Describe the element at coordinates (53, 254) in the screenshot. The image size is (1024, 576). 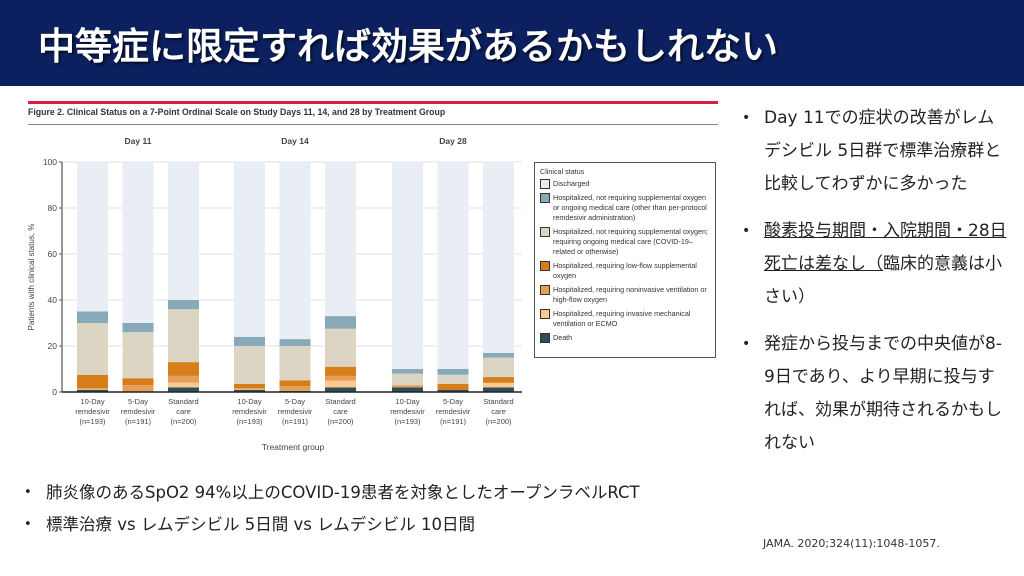
I see `y-tick-label: 60` at that location.